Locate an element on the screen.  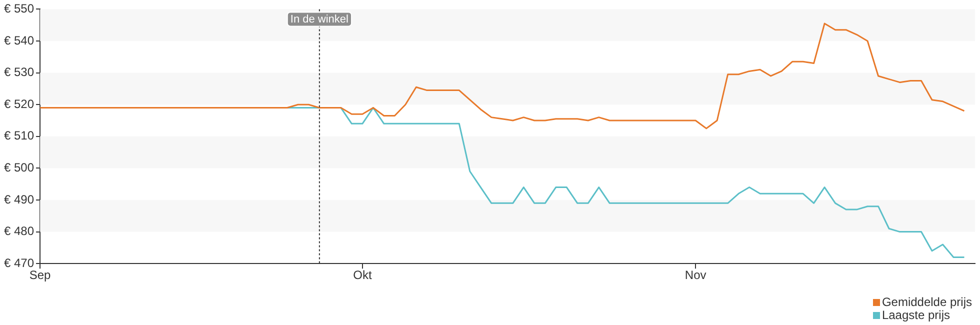
x-tick-label: Okt is located at coordinates (362, 275).